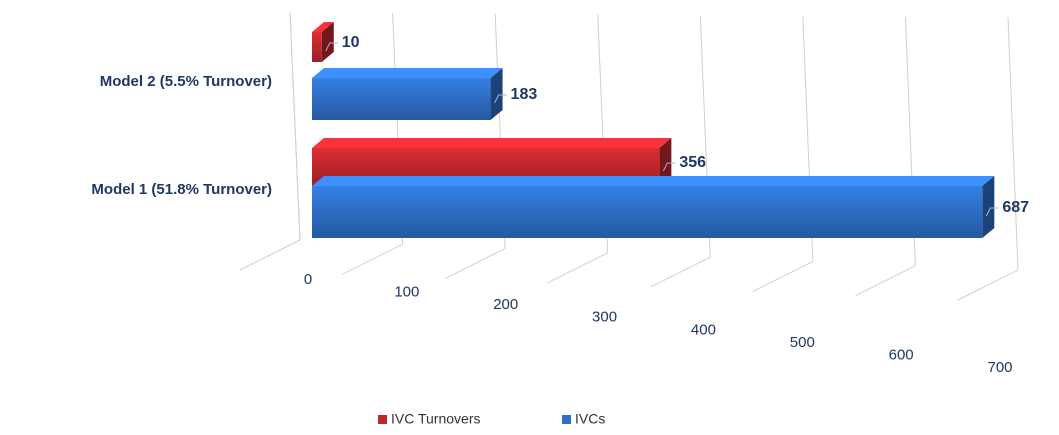 The height and width of the screenshot is (435, 1059). Describe the element at coordinates (802, 342) in the screenshot. I see `x-tick-label: 500` at that location.